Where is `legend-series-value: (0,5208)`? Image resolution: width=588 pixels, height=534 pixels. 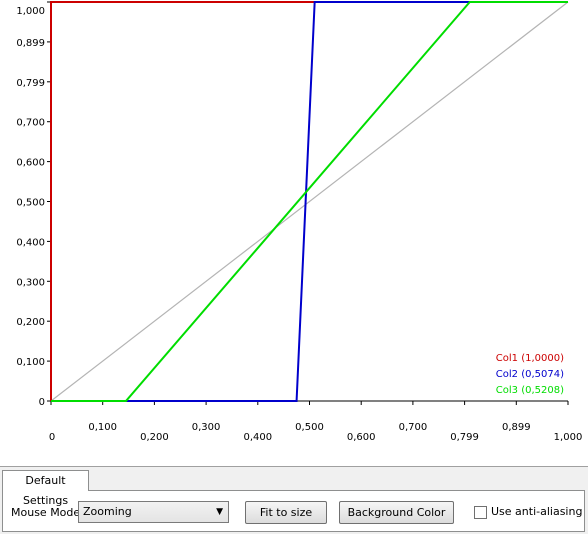 legend-series-value: (0,5208) is located at coordinates (542, 390).